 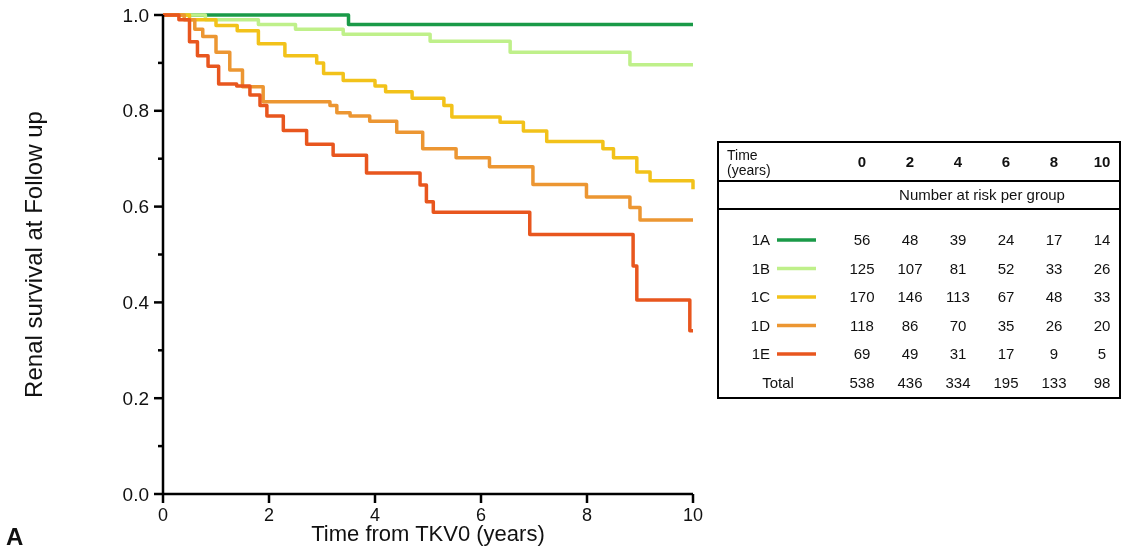 What do you see at coordinates (760, 268) in the screenshot?
I see `legend-label: 1B` at bounding box center [760, 268].